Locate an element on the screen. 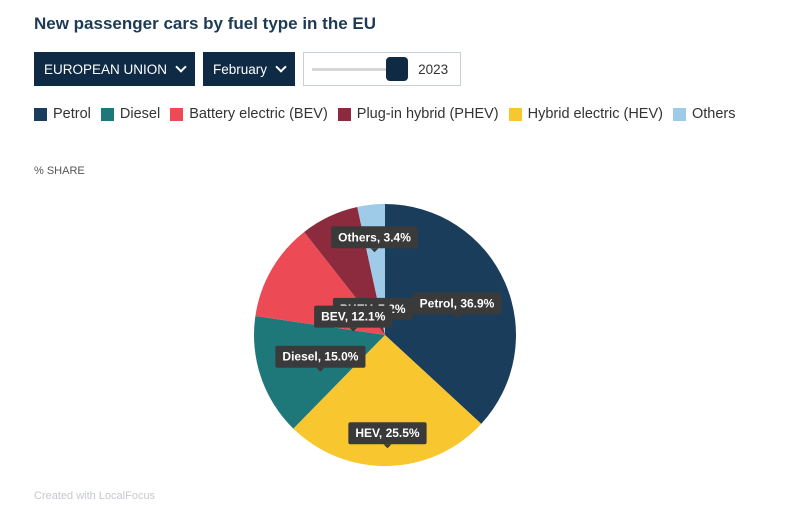 This screenshot has height=520, width=794. legend-label: Battery electric (BEV) is located at coordinates (258, 114).